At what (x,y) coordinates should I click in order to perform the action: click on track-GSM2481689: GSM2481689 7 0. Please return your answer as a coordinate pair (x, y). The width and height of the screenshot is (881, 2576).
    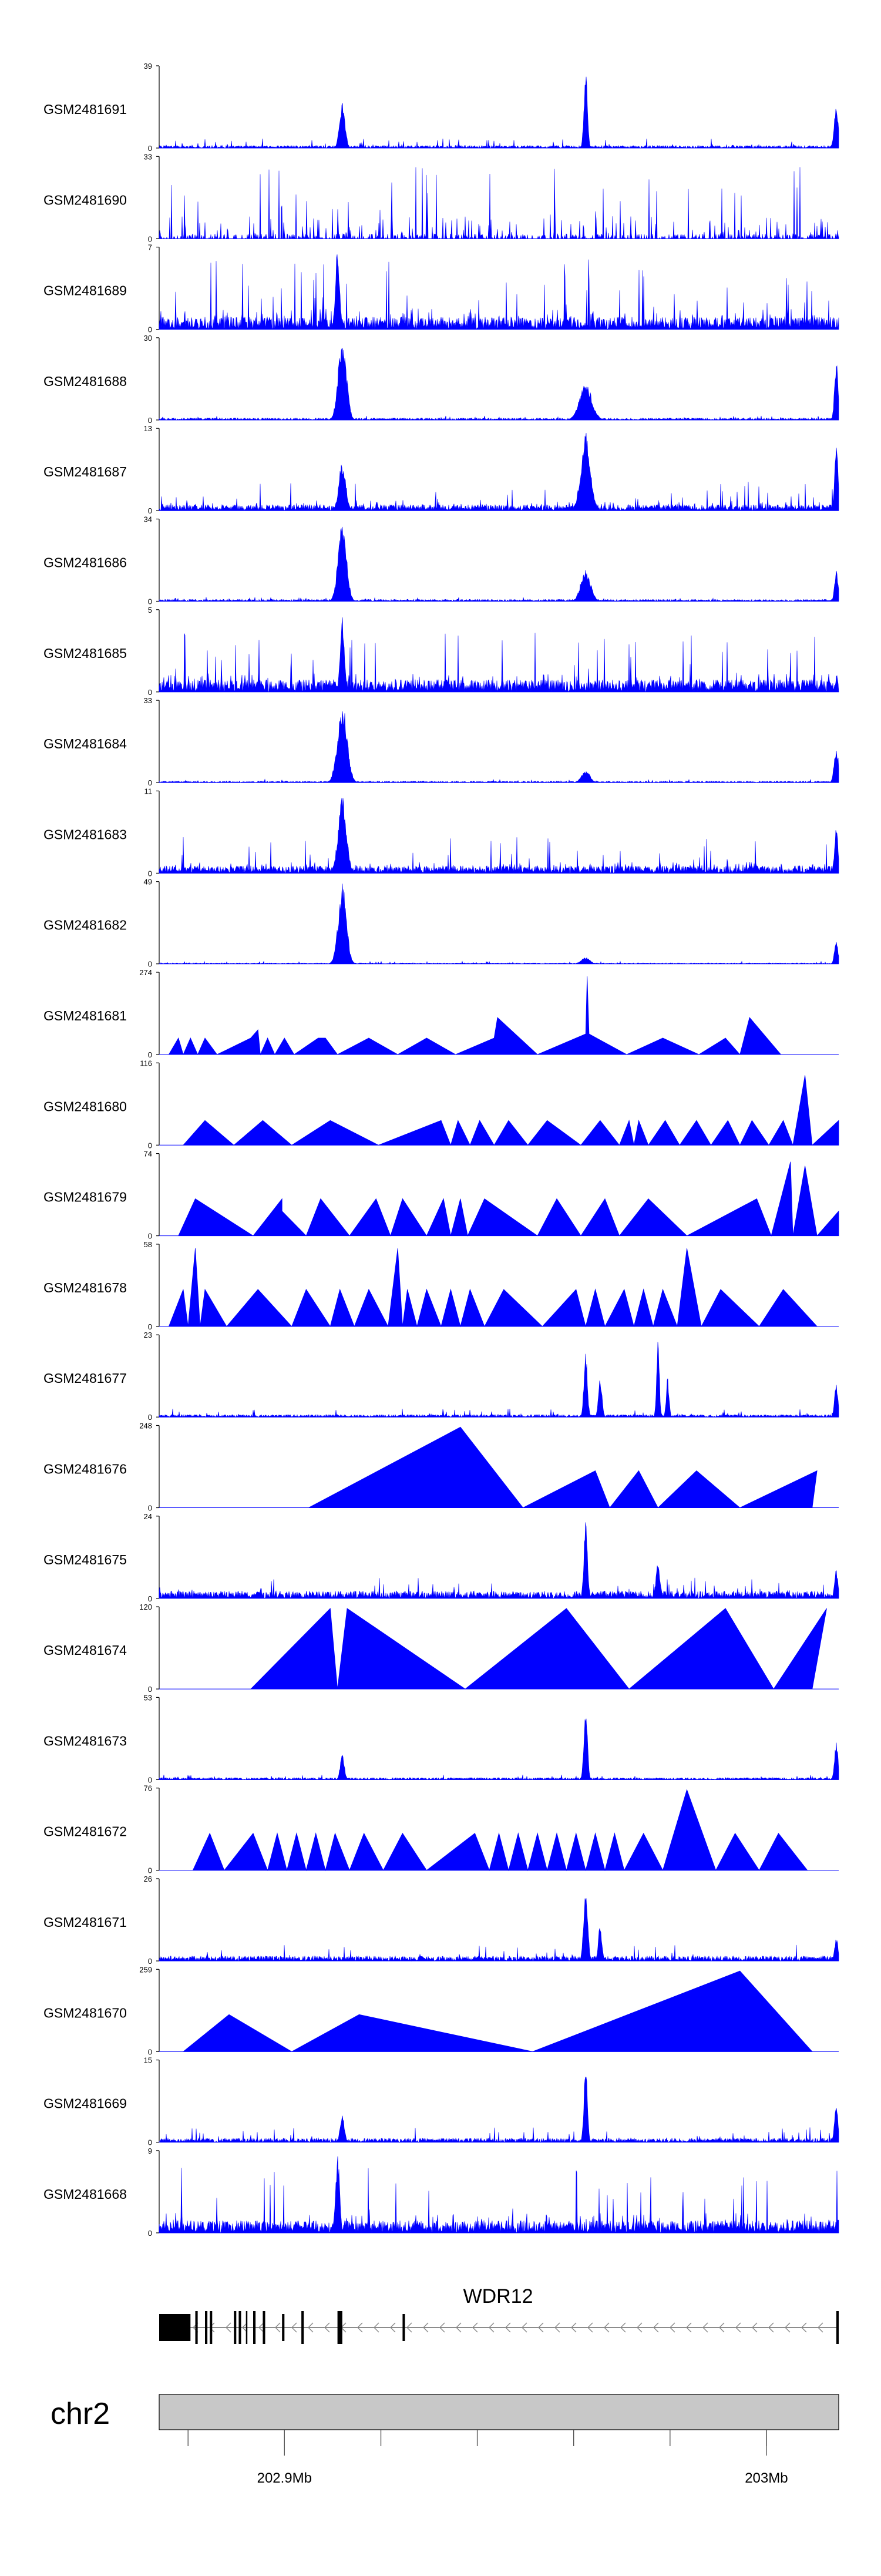
    Looking at the image, I should click on (441, 288).